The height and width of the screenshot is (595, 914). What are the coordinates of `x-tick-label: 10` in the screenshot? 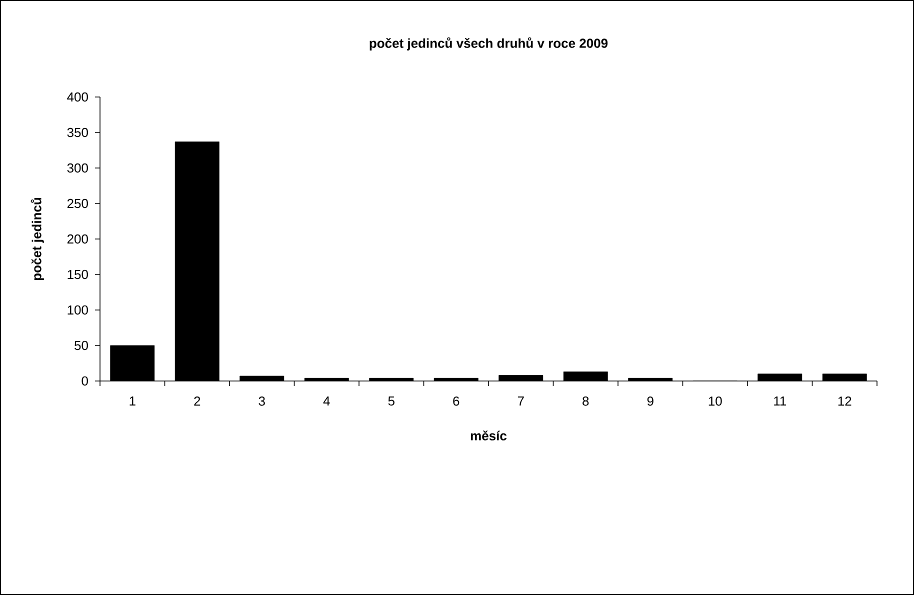 It's located at (715, 401).